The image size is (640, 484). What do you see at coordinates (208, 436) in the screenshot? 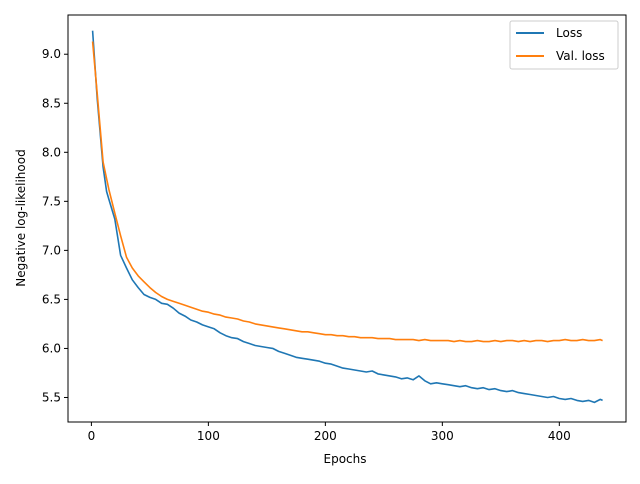
I see `x-tick-label: 100` at bounding box center [208, 436].